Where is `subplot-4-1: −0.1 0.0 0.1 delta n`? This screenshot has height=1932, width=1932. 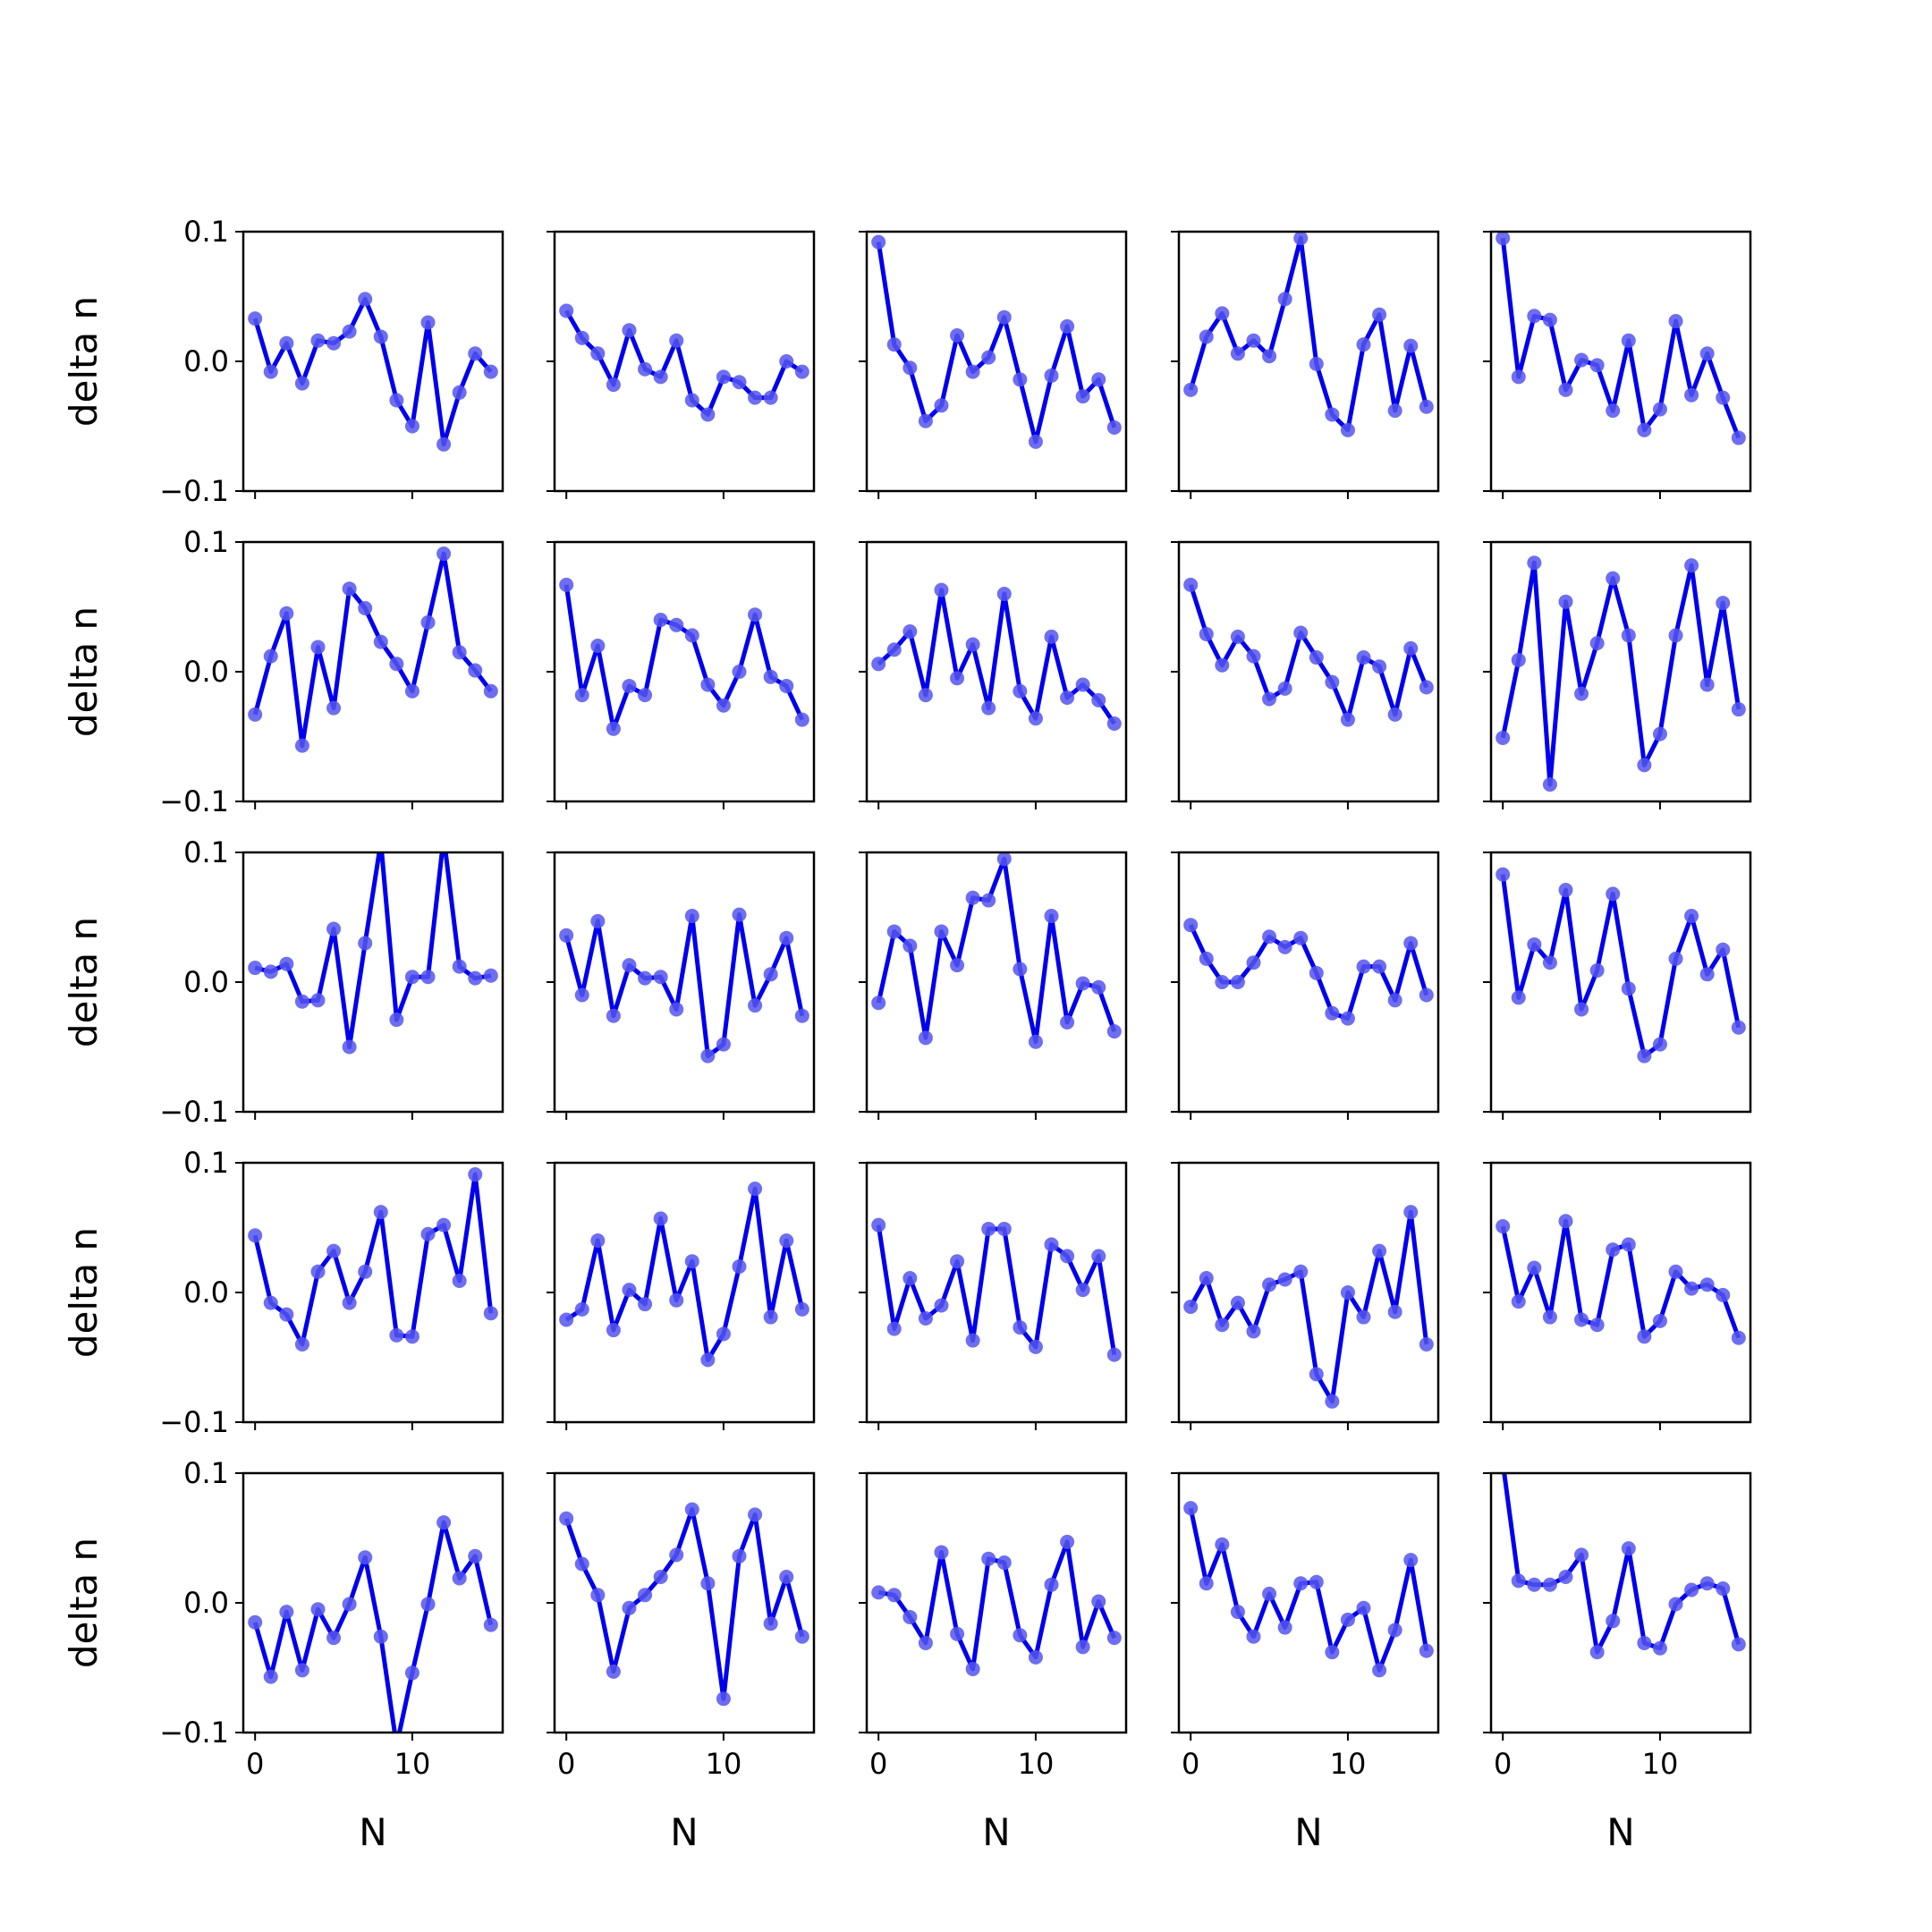
subplot-4-1: −0.1 0.0 0.1 delta n is located at coordinates (283, 1292).